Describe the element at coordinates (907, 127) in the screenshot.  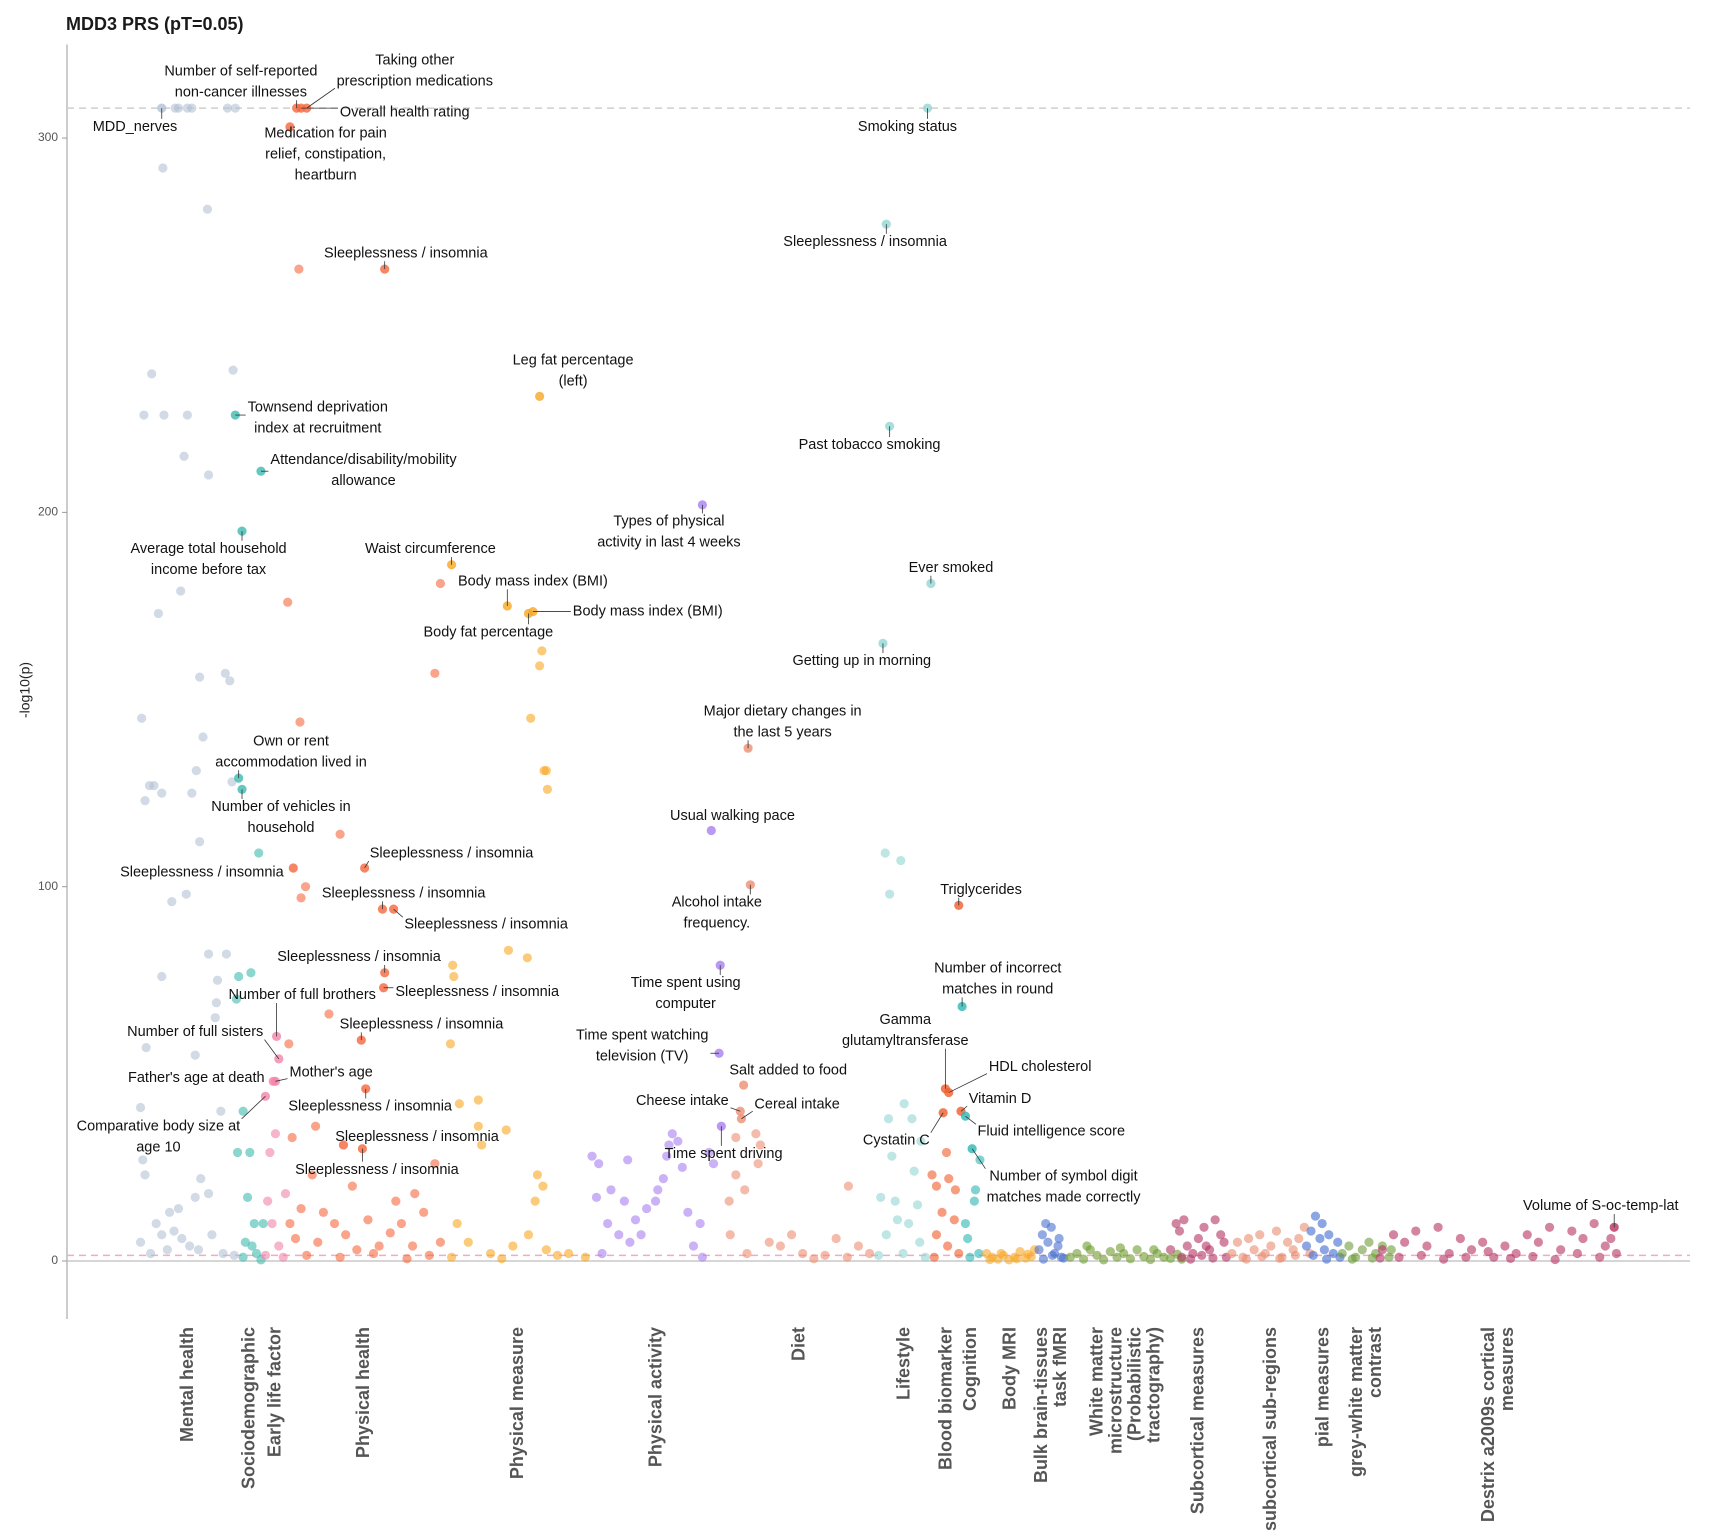
I see `annotation: Smoking status` at that location.